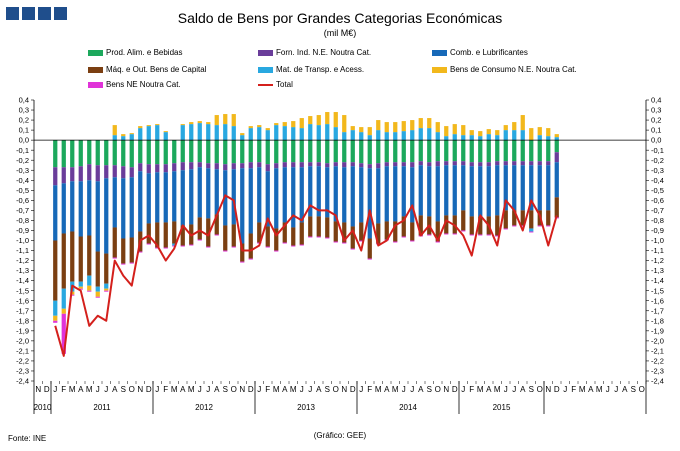 The width and height of the screenshot is (680, 451). What do you see at coordinates (89, 389) in the screenshot?
I see `x-month-label: M` at bounding box center [89, 389].